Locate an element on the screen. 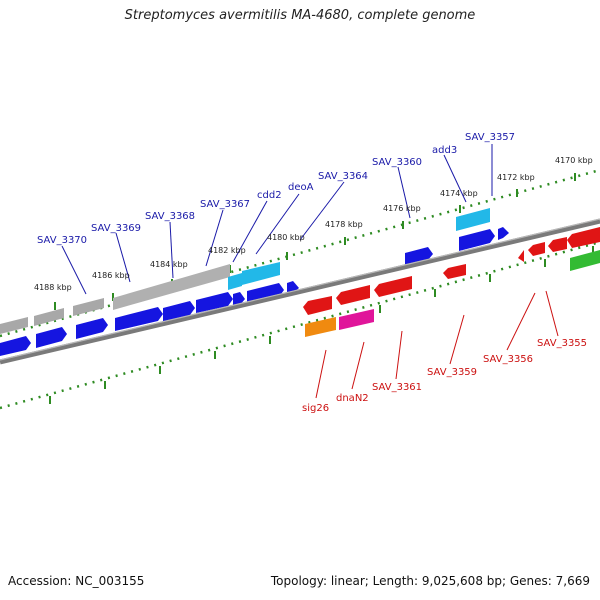 This screenshot has height=600, width=600. accession-text: Accession: NC_003155 is located at coordinates (76, 581).